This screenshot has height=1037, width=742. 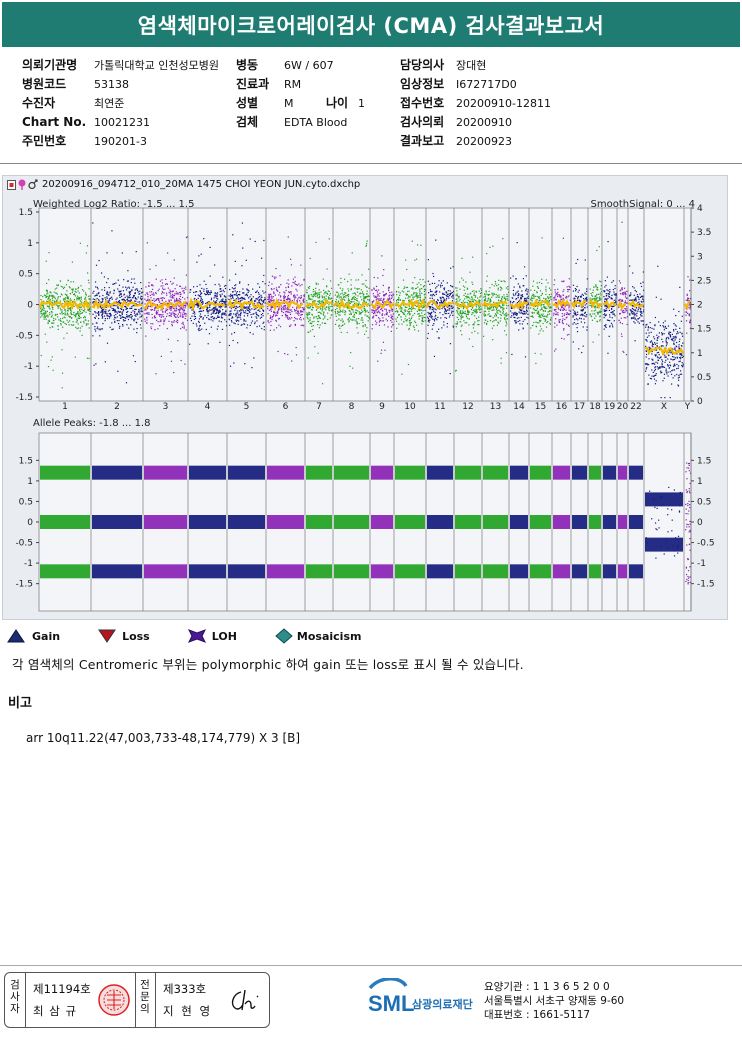 What do you see at coordinates (247, 122) in the screenshot?
I see `info-label: 검체` at bounding box center [247, 122].